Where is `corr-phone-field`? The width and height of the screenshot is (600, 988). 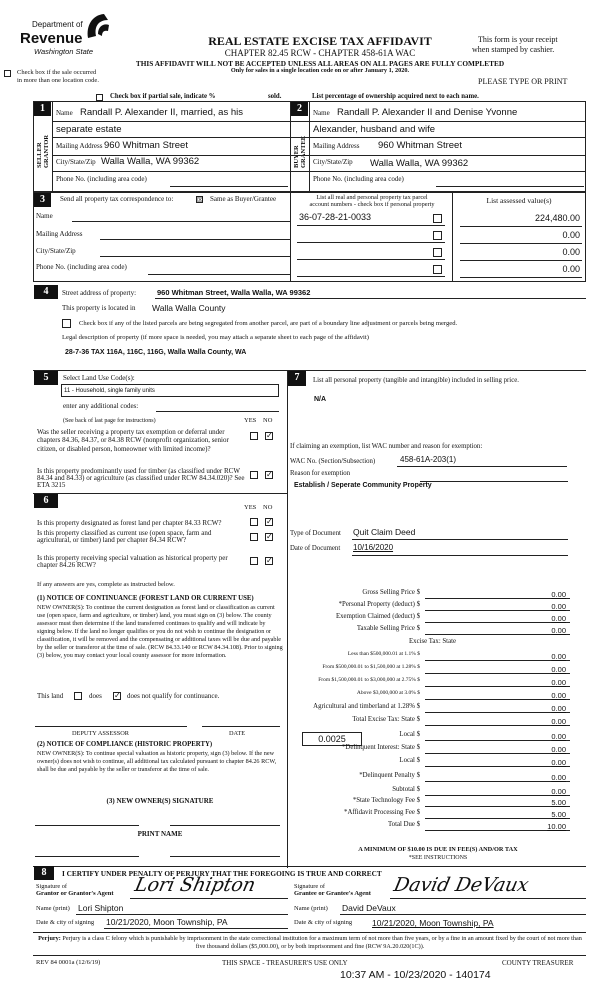 corr-phone-field is located at coordinates (219, 274).